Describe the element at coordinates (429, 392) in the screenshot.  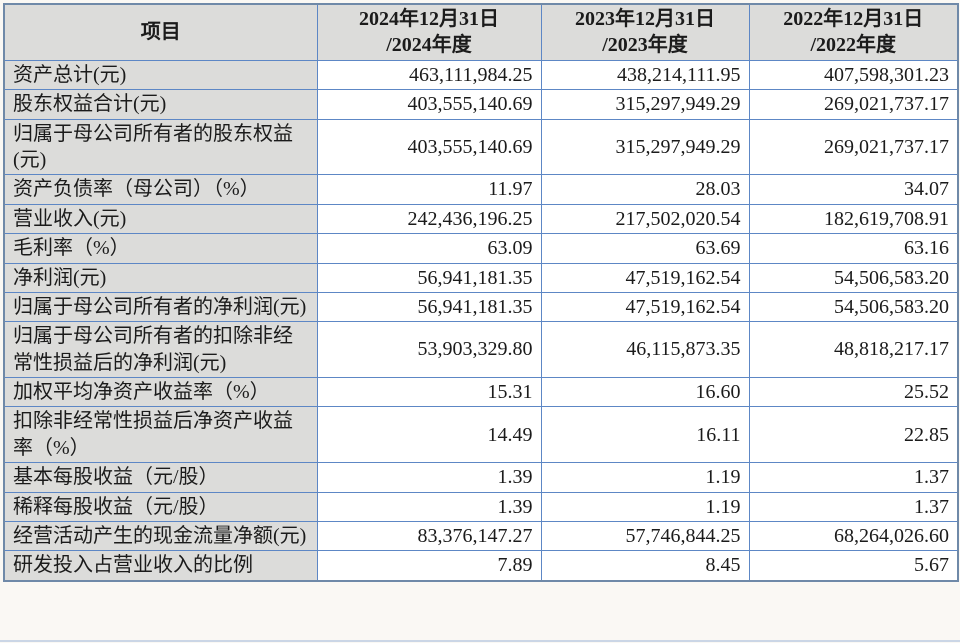
I see `value-cell: 15.31` at that location.